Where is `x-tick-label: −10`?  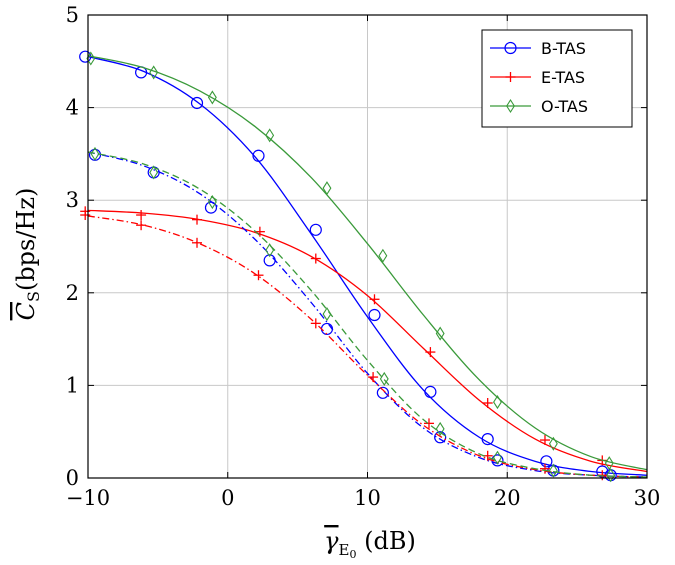
x-tick-label: −10 is located at coordinates (88, 498).